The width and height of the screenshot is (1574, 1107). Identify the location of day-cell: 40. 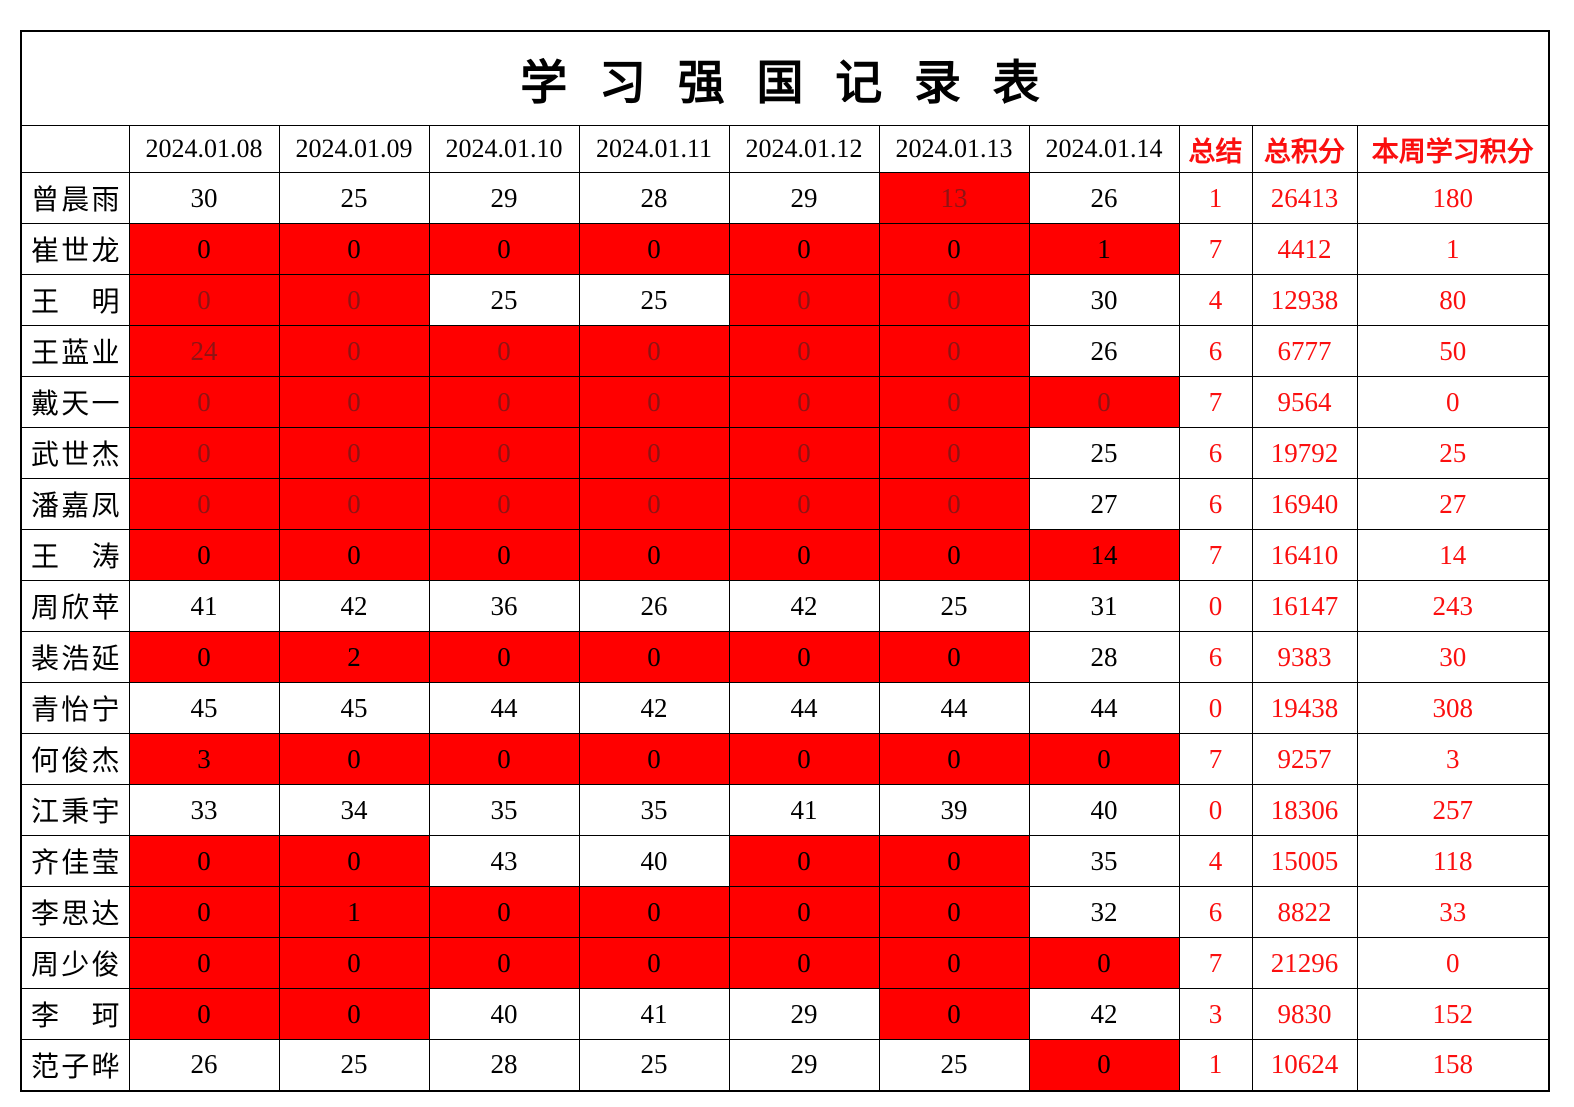
(654, 861).